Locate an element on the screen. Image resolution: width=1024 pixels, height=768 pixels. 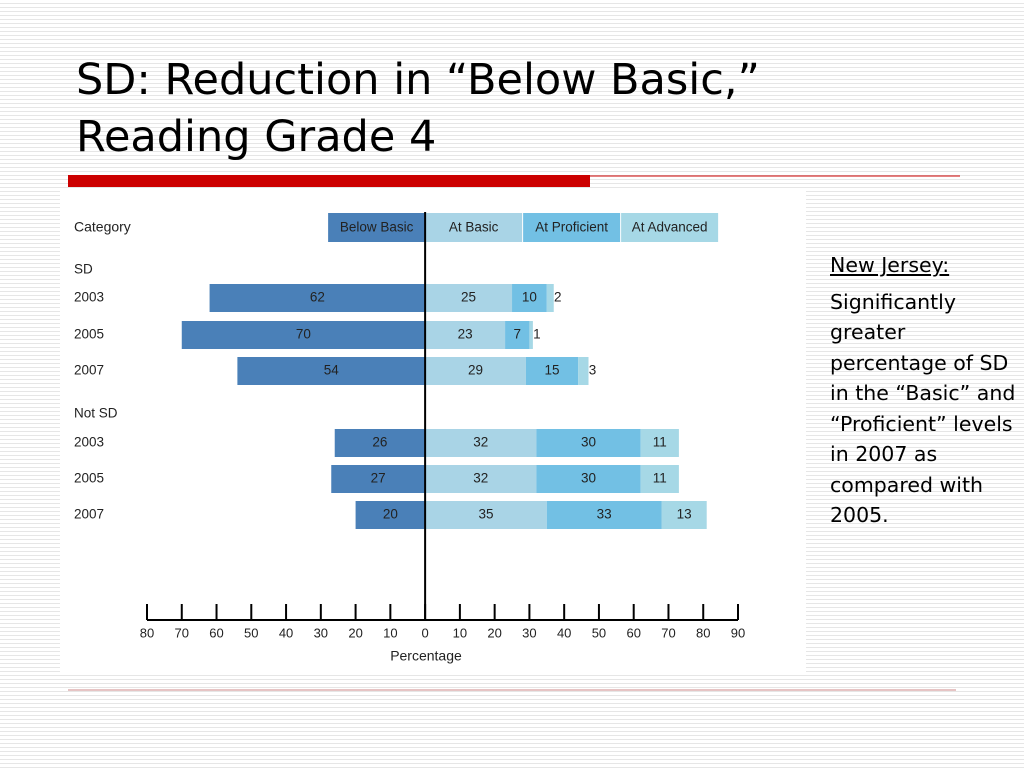
legend-label: At Basic is located at coordinates (474, 227).